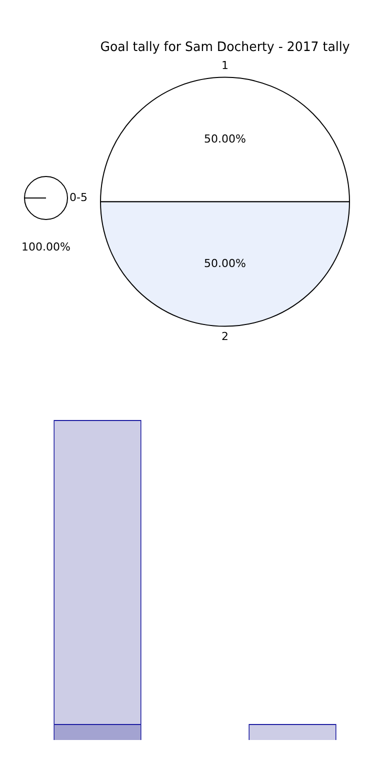 The height and width of the screenshot is (780, 390). Describe the element at coordinates (79, 197) in the screenshot. I see `slice-label: 0-5` at that location.